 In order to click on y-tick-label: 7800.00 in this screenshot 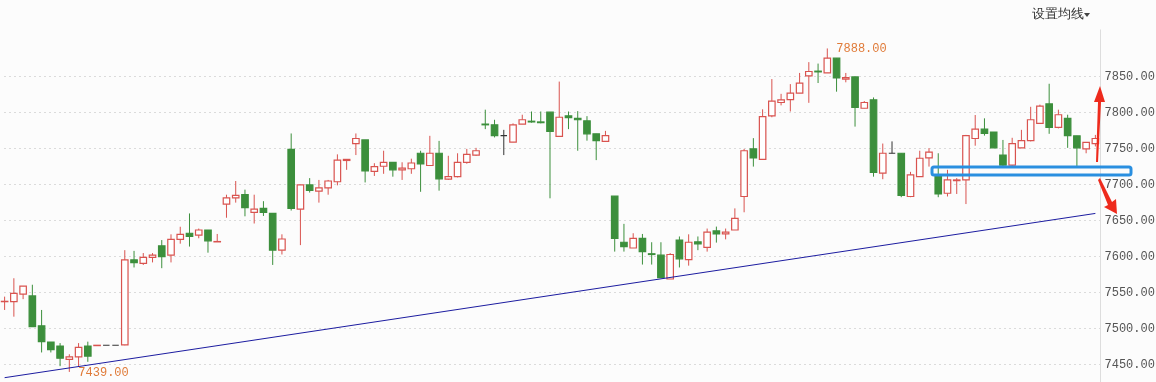, I will do `click(1129, 113)`.